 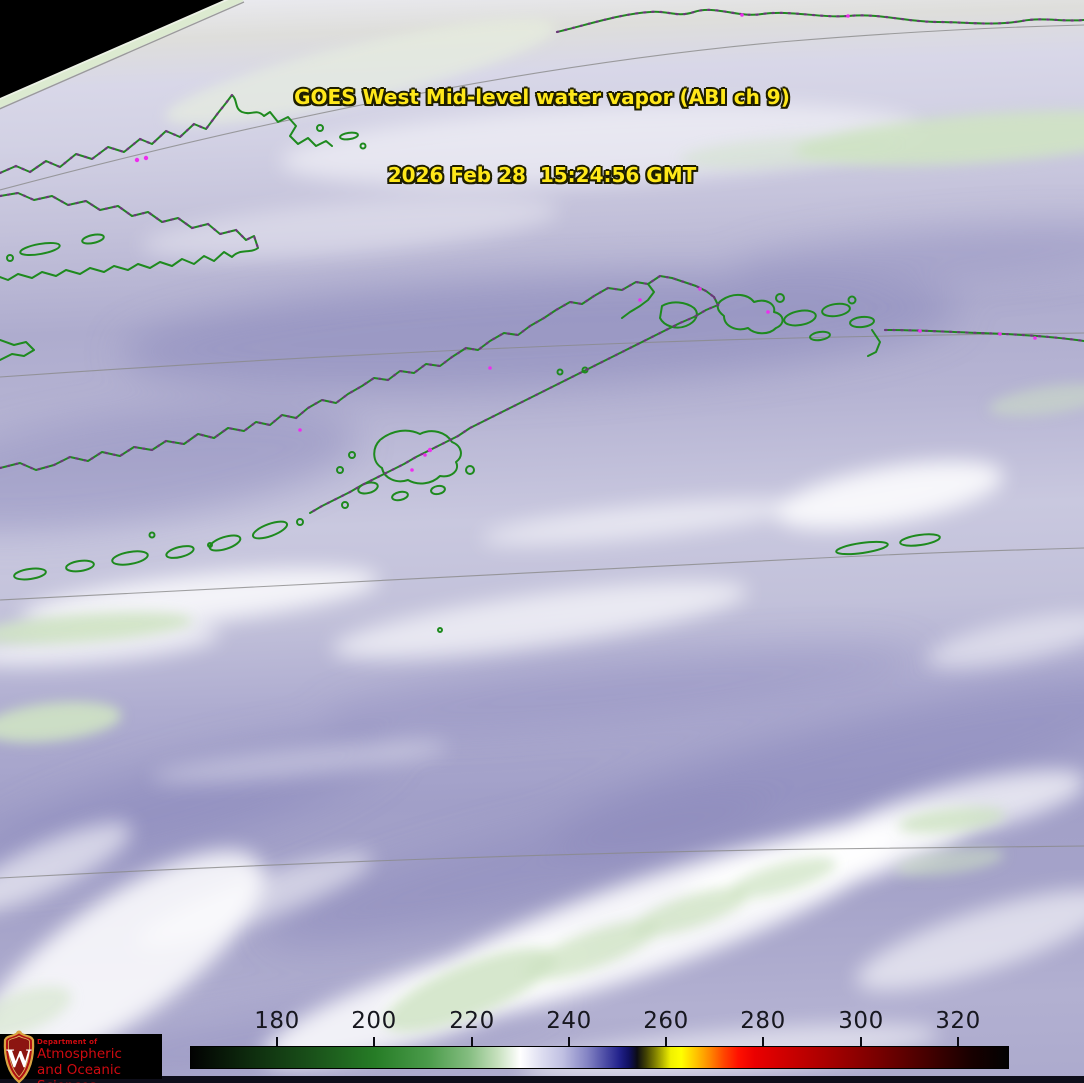 I want to click on colorbar-tick-label: 320, so click(x=958, y=1021).